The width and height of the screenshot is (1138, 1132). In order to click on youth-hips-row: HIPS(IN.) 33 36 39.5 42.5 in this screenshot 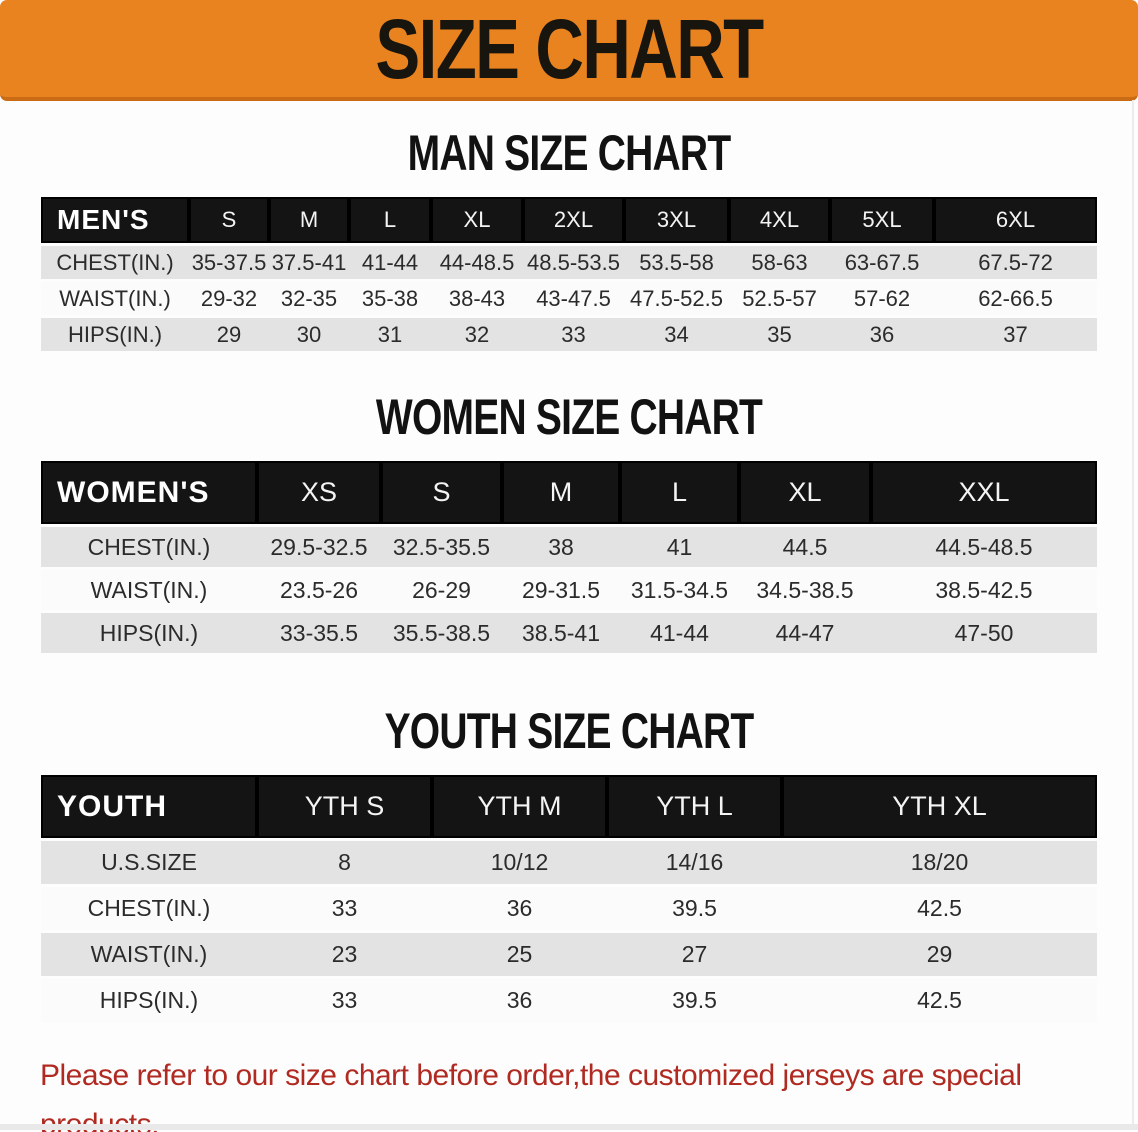, I will do `click(569, 1000)`.